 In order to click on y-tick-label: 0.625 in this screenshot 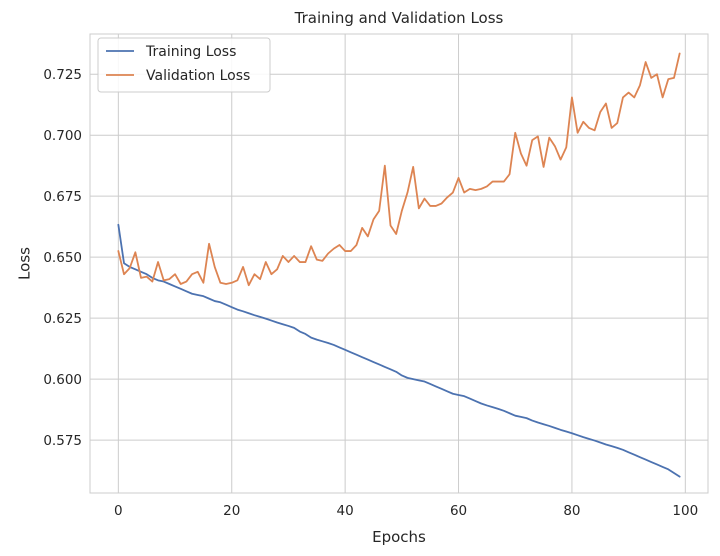, I will do `click(62, 319)`.